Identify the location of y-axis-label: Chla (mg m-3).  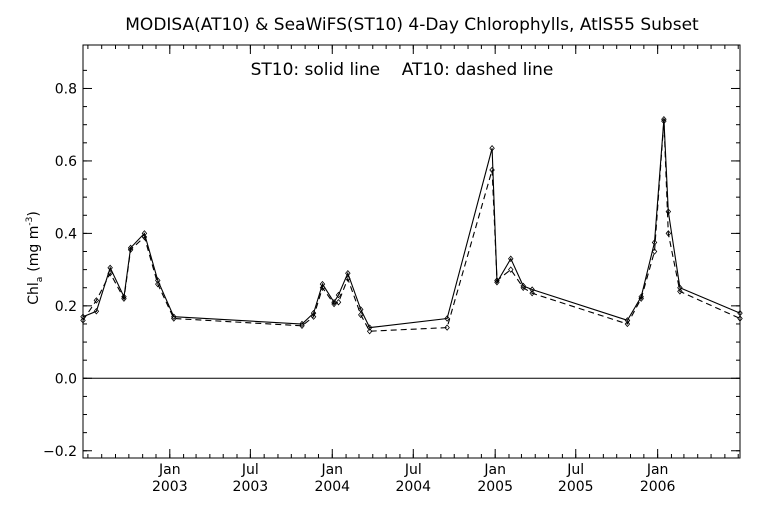
(35, 258).